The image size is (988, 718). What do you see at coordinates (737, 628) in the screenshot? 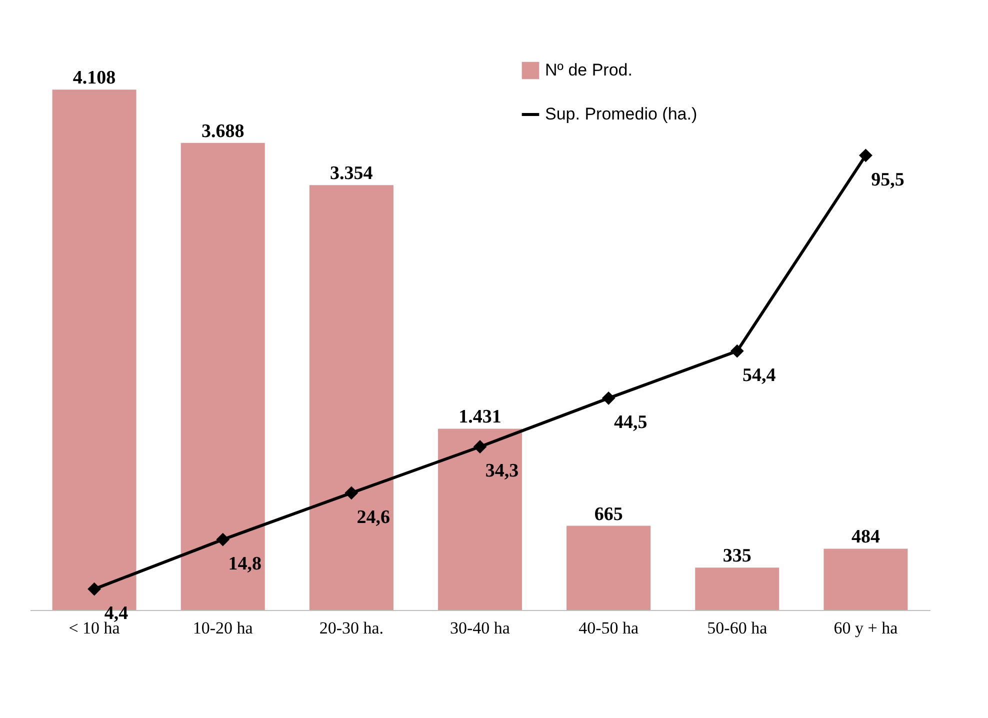
I see `x-tick-label: 50-60 ha` at bounding box center [737, 628].